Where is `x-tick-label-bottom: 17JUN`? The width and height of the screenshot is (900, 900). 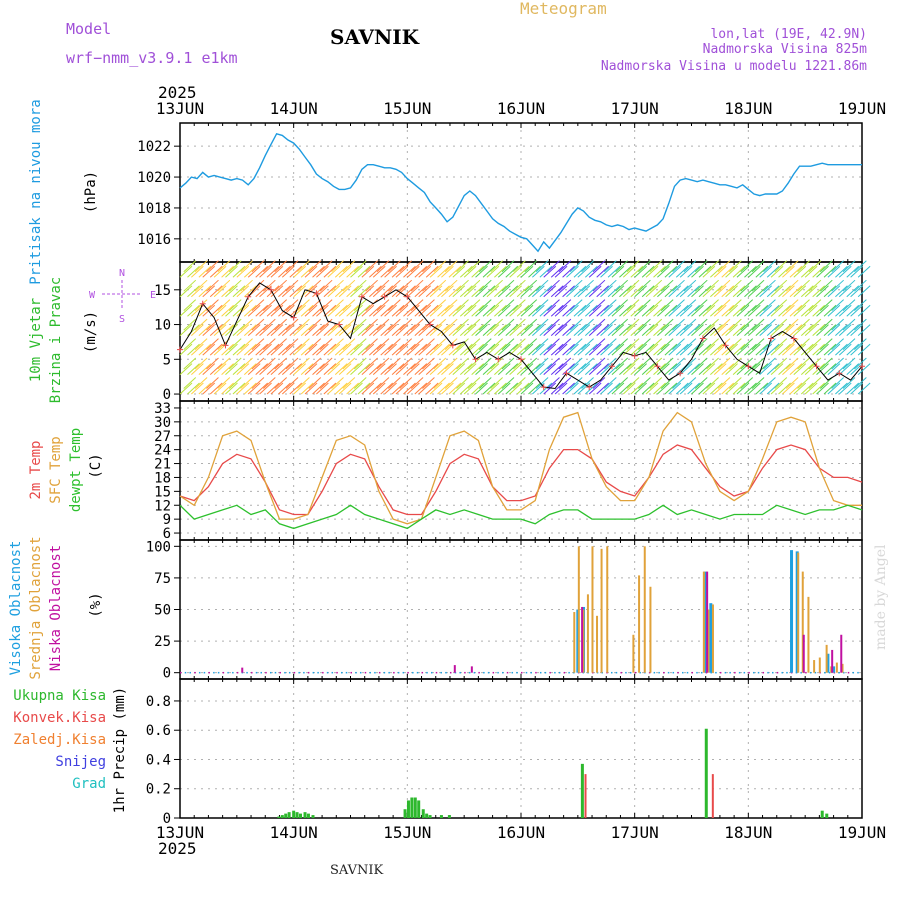
x-tick-label-bottom: 17JUN is located at coordinates (635, 832).